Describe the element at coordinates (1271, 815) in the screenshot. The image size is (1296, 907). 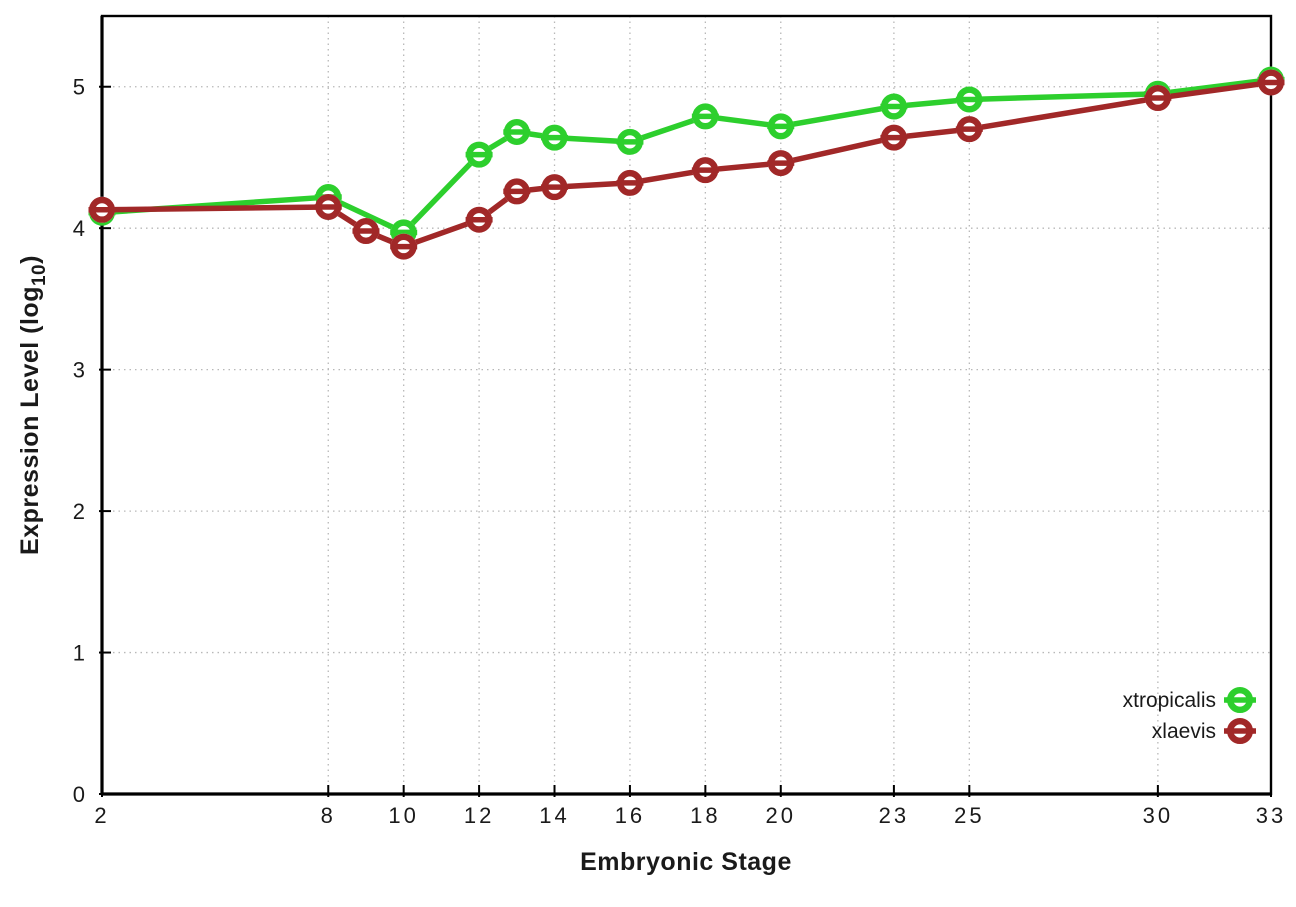
I see `x-tick-label: 33` at that location.